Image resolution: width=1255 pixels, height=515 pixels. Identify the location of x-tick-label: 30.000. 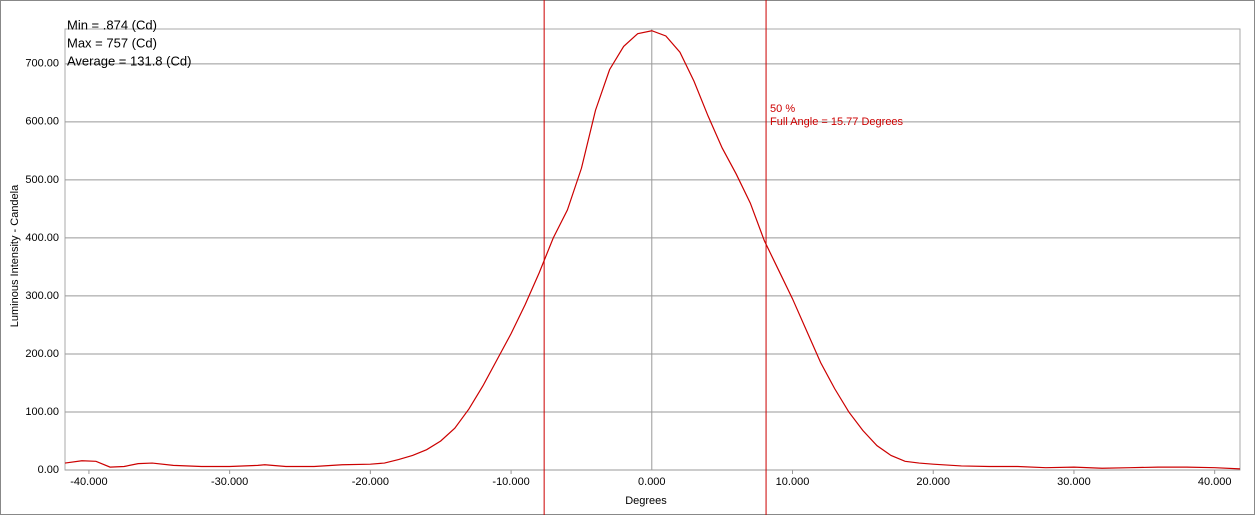
(1074, 482).